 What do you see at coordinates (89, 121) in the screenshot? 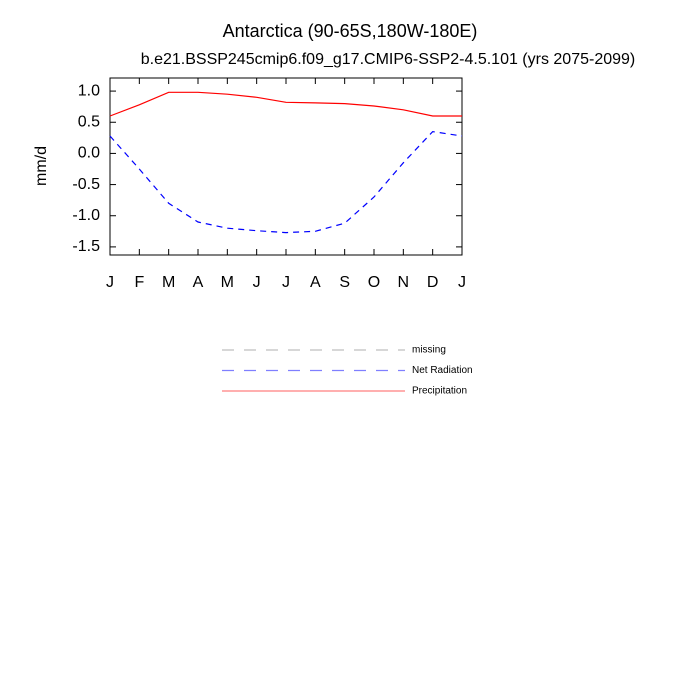
I see `y-tick-label: 0.5` at bounding box center [89, 121].